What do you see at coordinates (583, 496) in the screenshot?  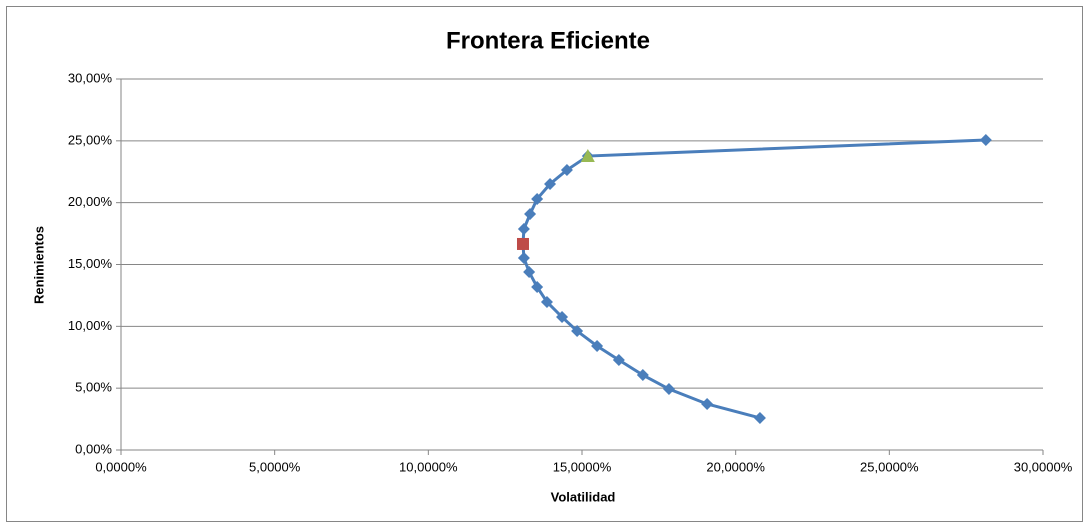 I see `x-axis-title: Volatilidad` at bounding box center [583, 496].